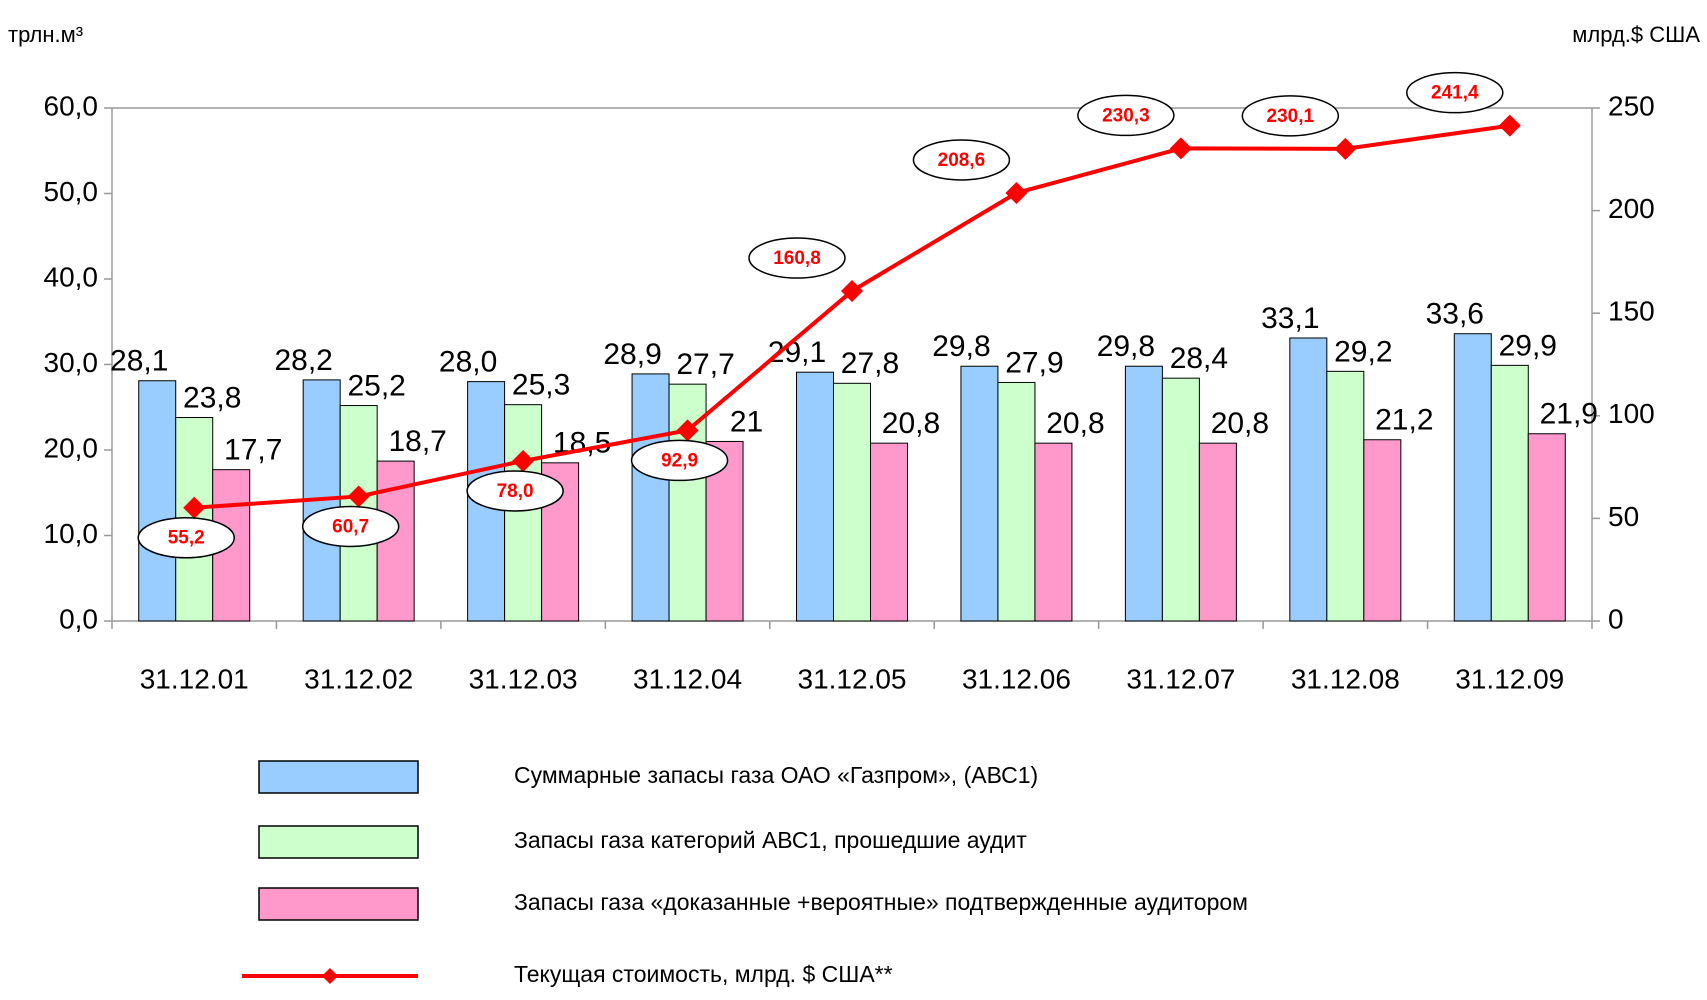 The image size is (1707, 1000). Describe the element at coordinates (45, 34) in the screenshot. I see `y-axis-label: трлн.м³` at that location.